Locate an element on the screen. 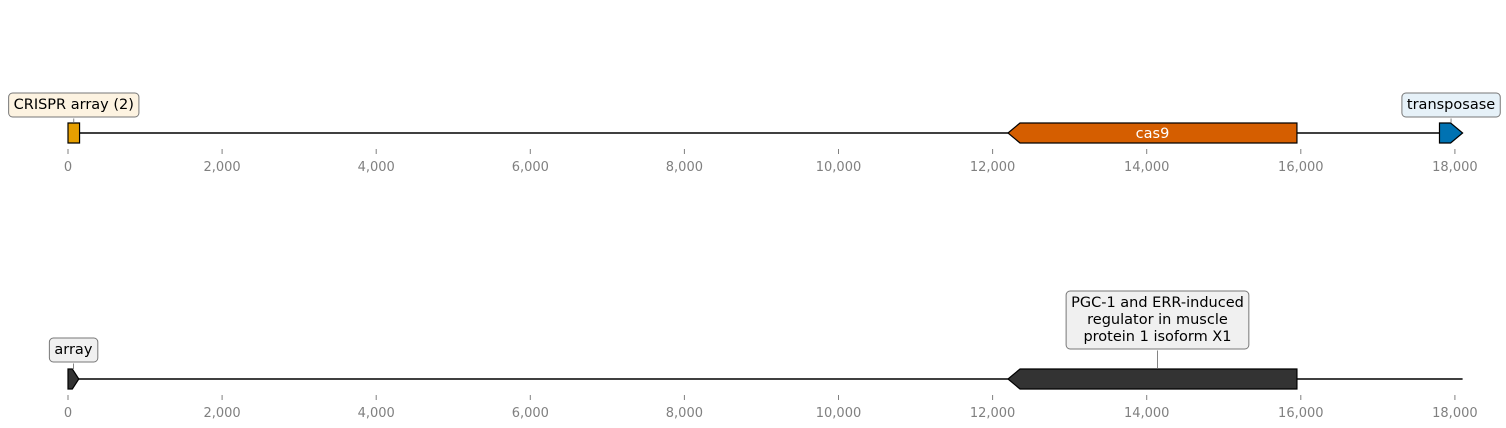 The image size is (1506, 428). feature-label-box: array is located at coordinates (73, 350).